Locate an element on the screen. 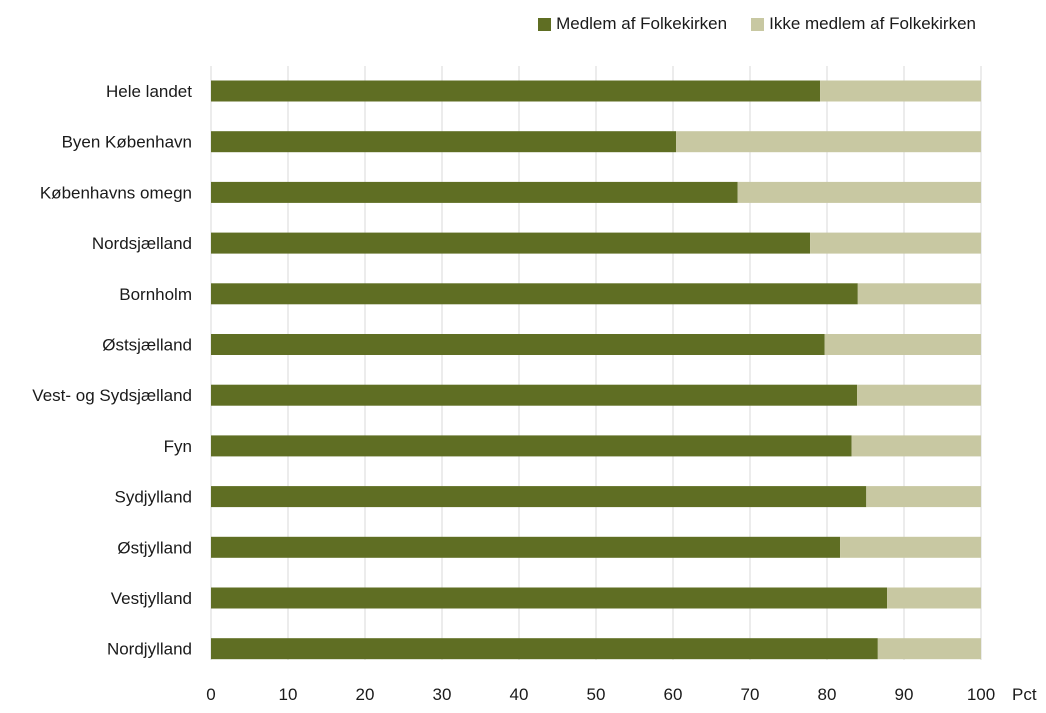 This screenshot has height=713, width=1046. x-tick-label: 0 is located at coordinates (210, 694).